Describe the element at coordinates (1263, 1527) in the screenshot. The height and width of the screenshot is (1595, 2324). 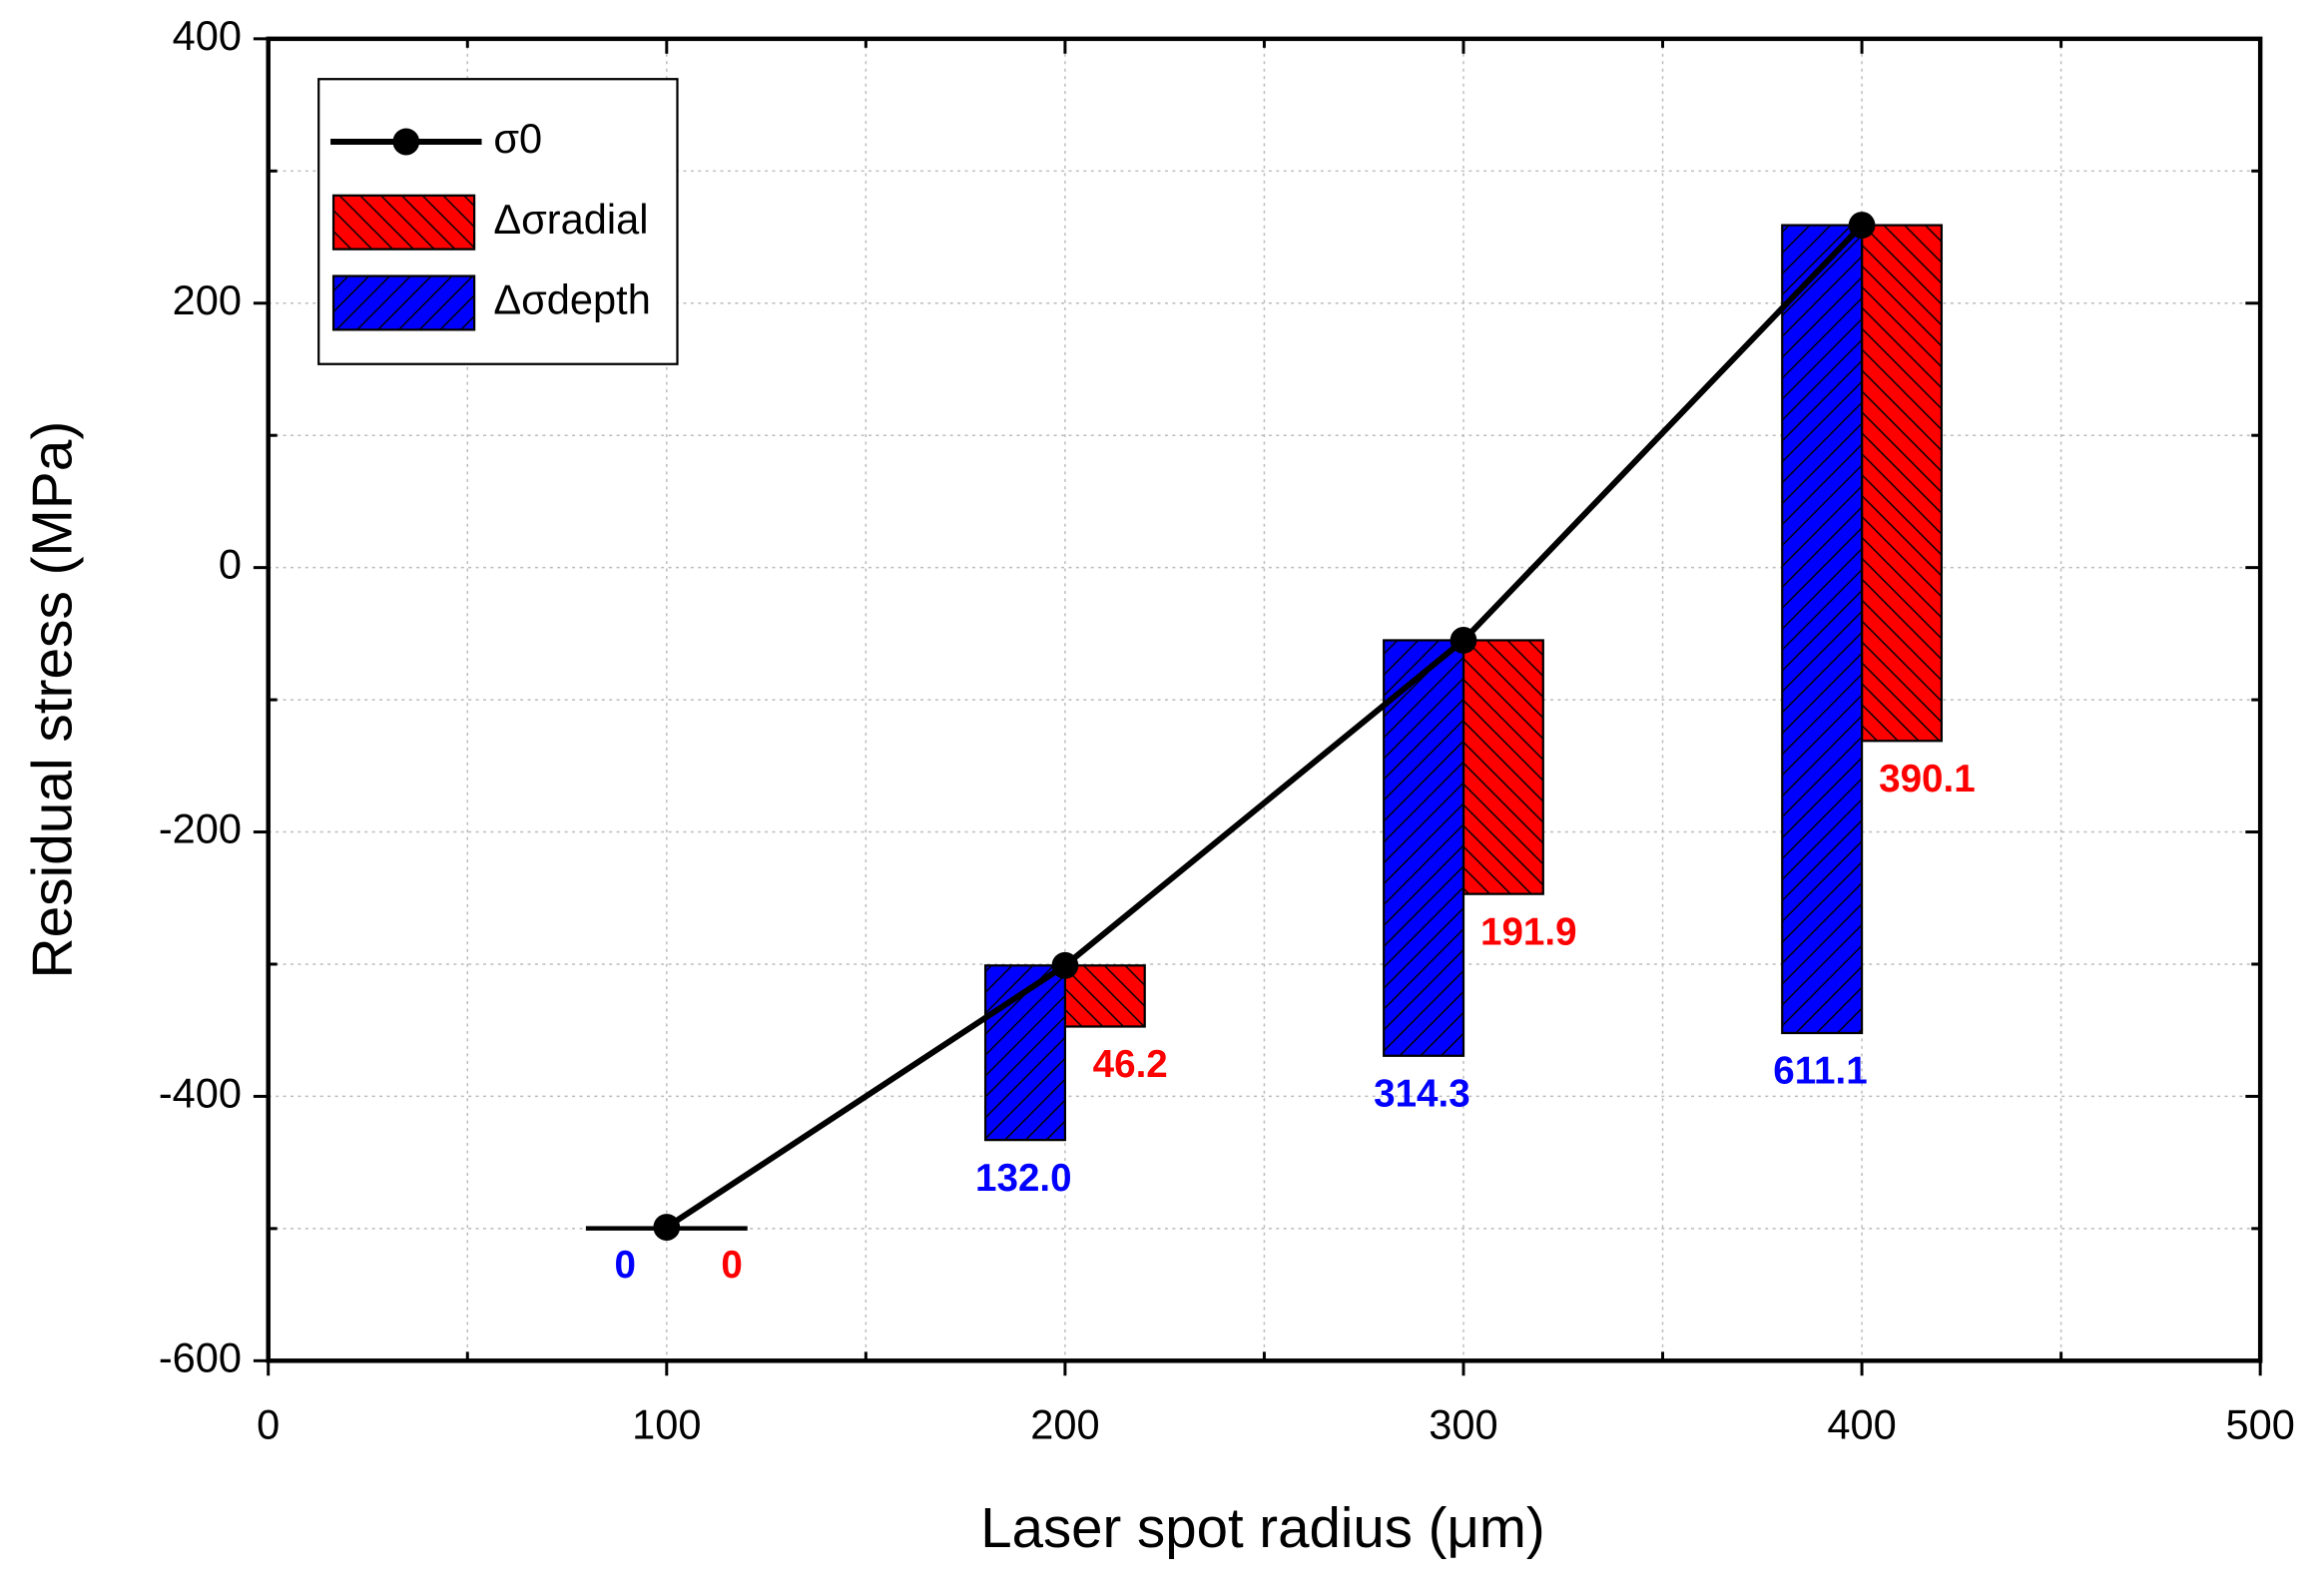
I see `x-axis-title: Laser spot radius (μm)` at that location.